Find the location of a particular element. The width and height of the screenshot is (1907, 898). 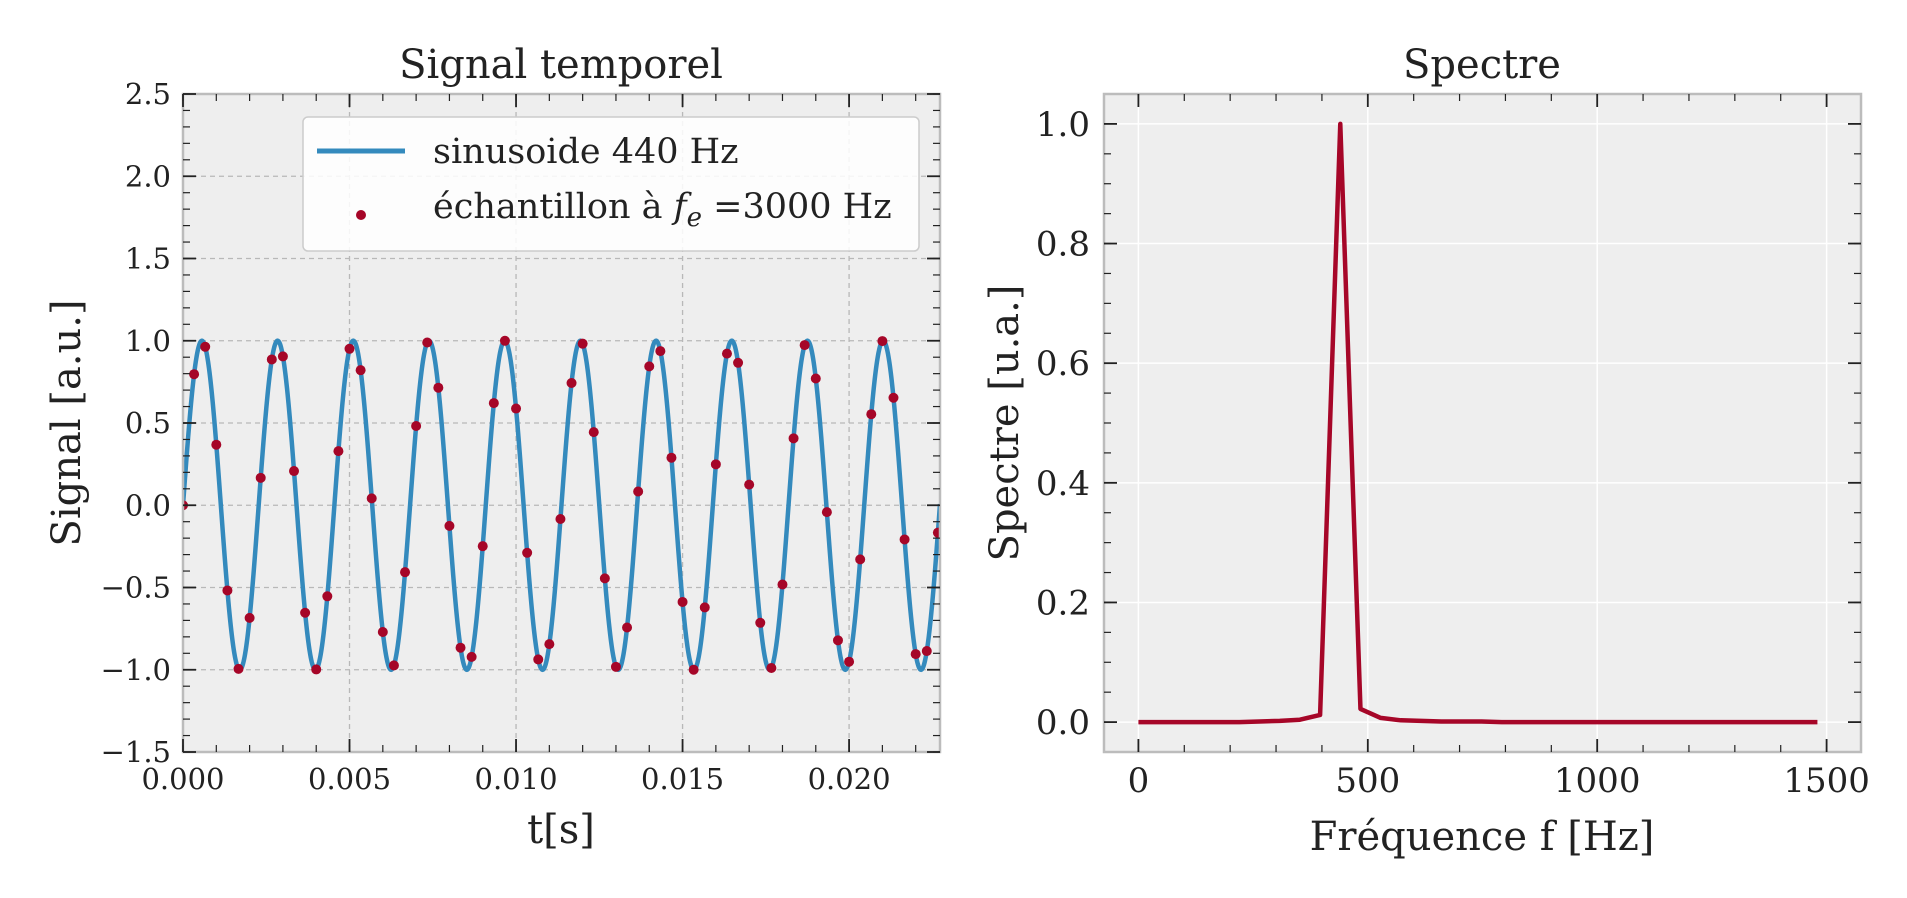

x-tick-label: 1000 is located at coordinates (1597, 781).